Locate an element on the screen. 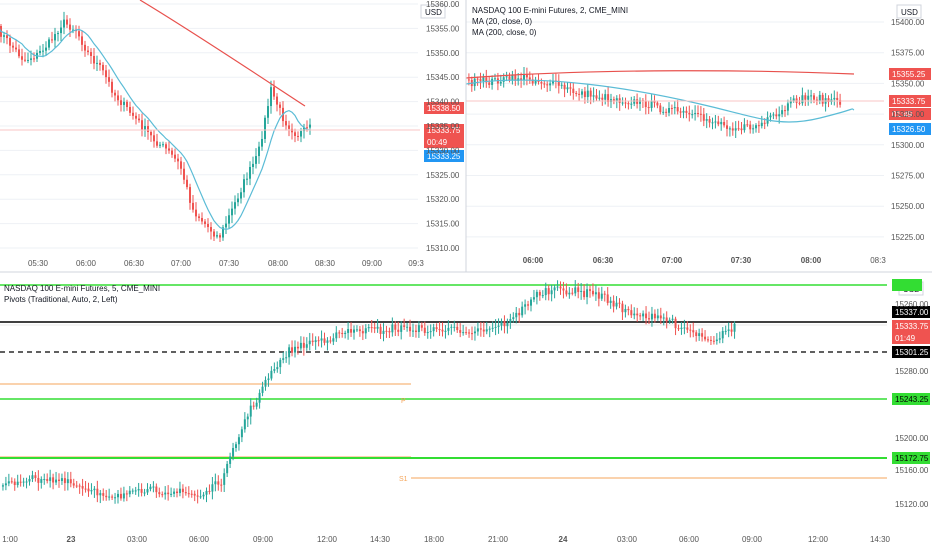 This screenshot has height=555, width=932. top-left-currency-badge: USD is located at coordinates (433, 11).